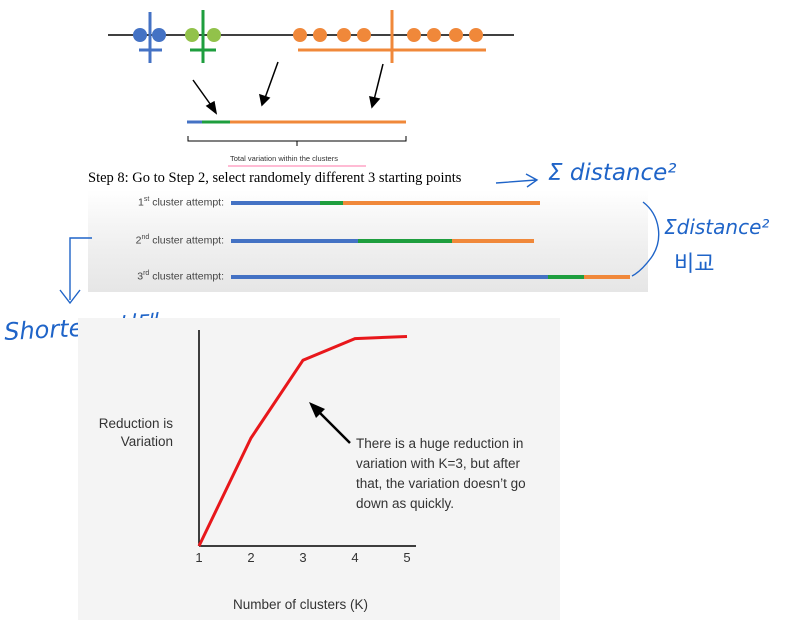  Describe the element at coordinates (612, 173) in the screenshot. I see `handwritten-sum-distance: Σ distance²` at that location.